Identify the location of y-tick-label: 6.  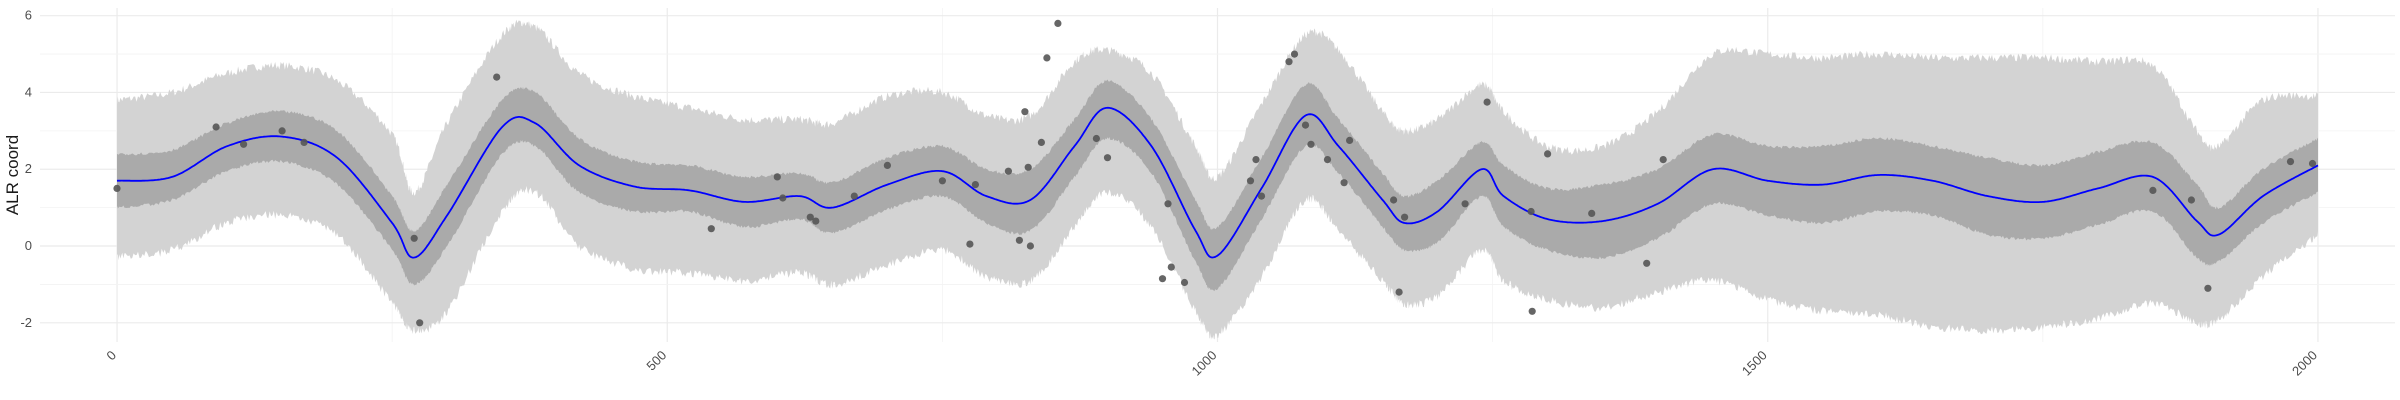
(28, 15).